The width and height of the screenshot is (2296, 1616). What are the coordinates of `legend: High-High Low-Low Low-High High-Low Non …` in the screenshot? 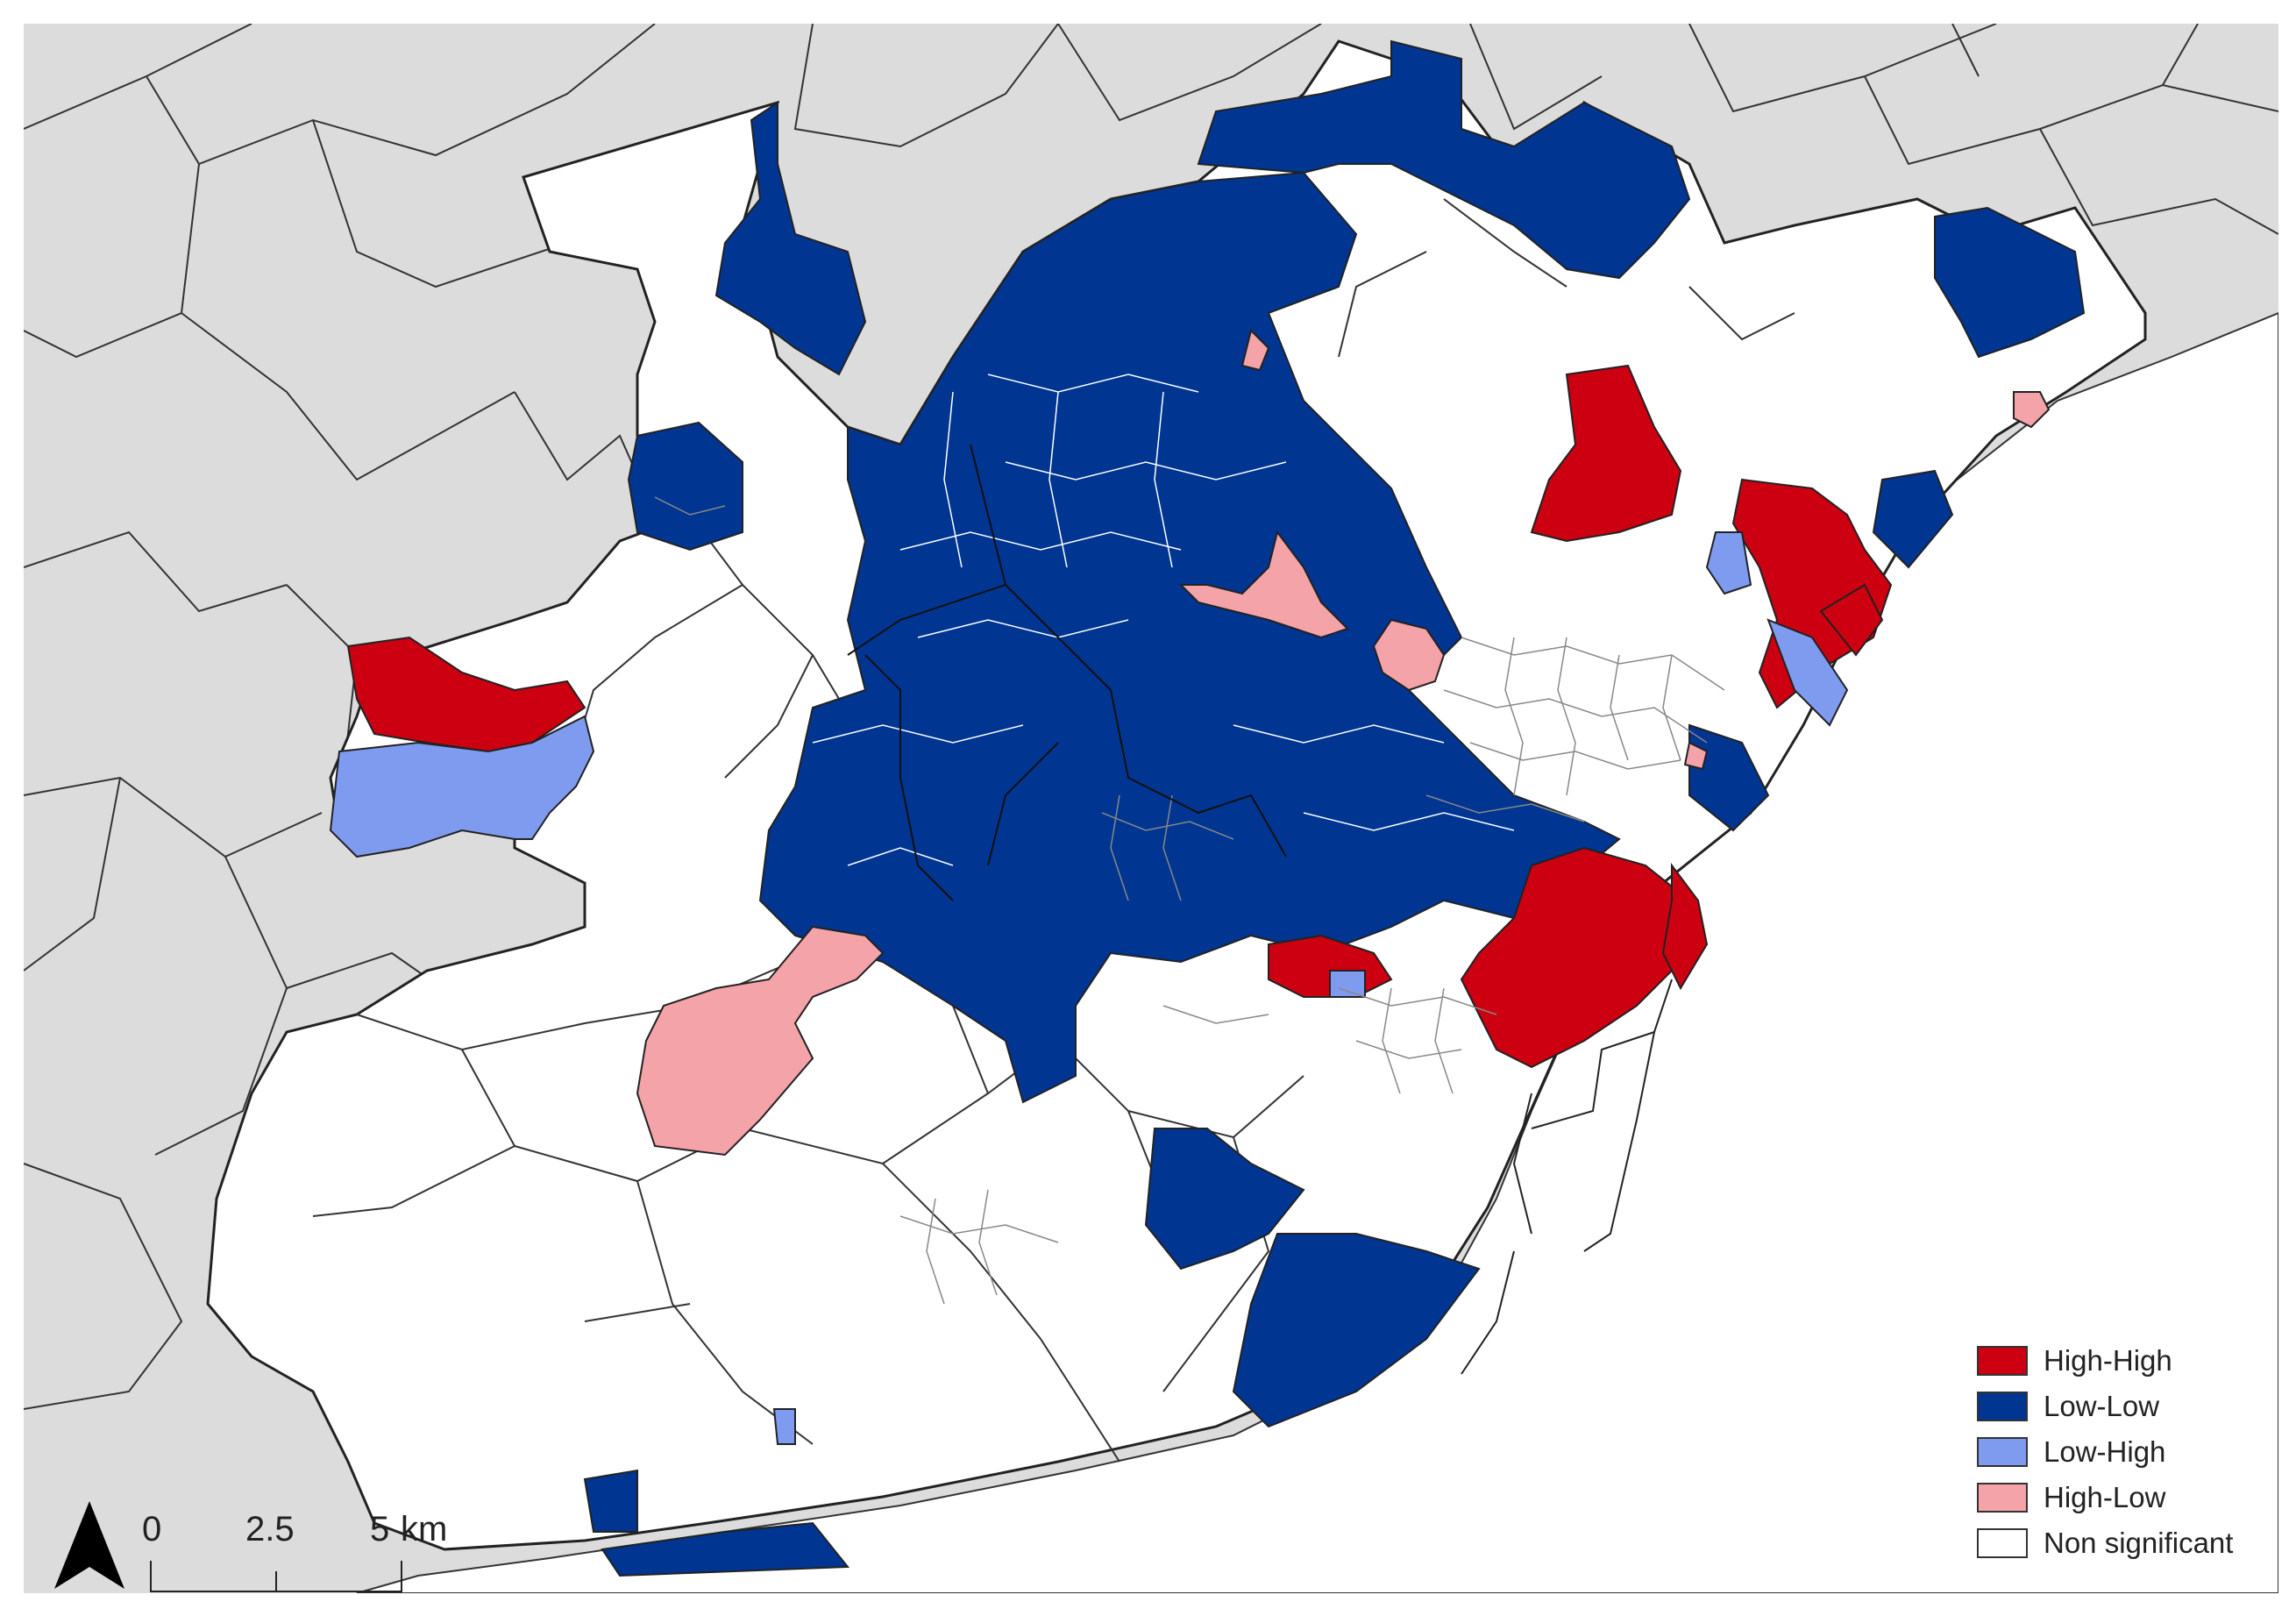 It's located at (2126, 1466).